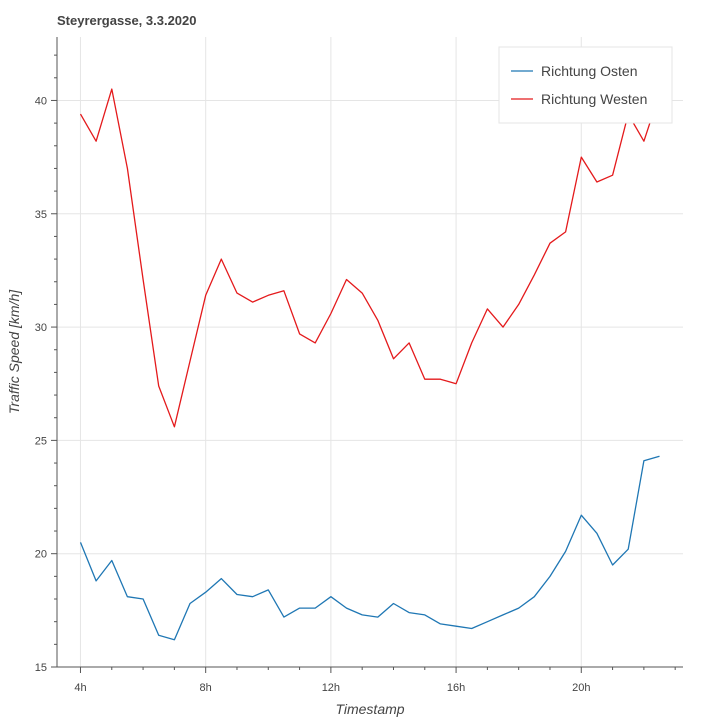 The width and height of the screenshot is (720, 720). I want to click on legend: Richtung Osten Richtung Westen, so click(585, 85).